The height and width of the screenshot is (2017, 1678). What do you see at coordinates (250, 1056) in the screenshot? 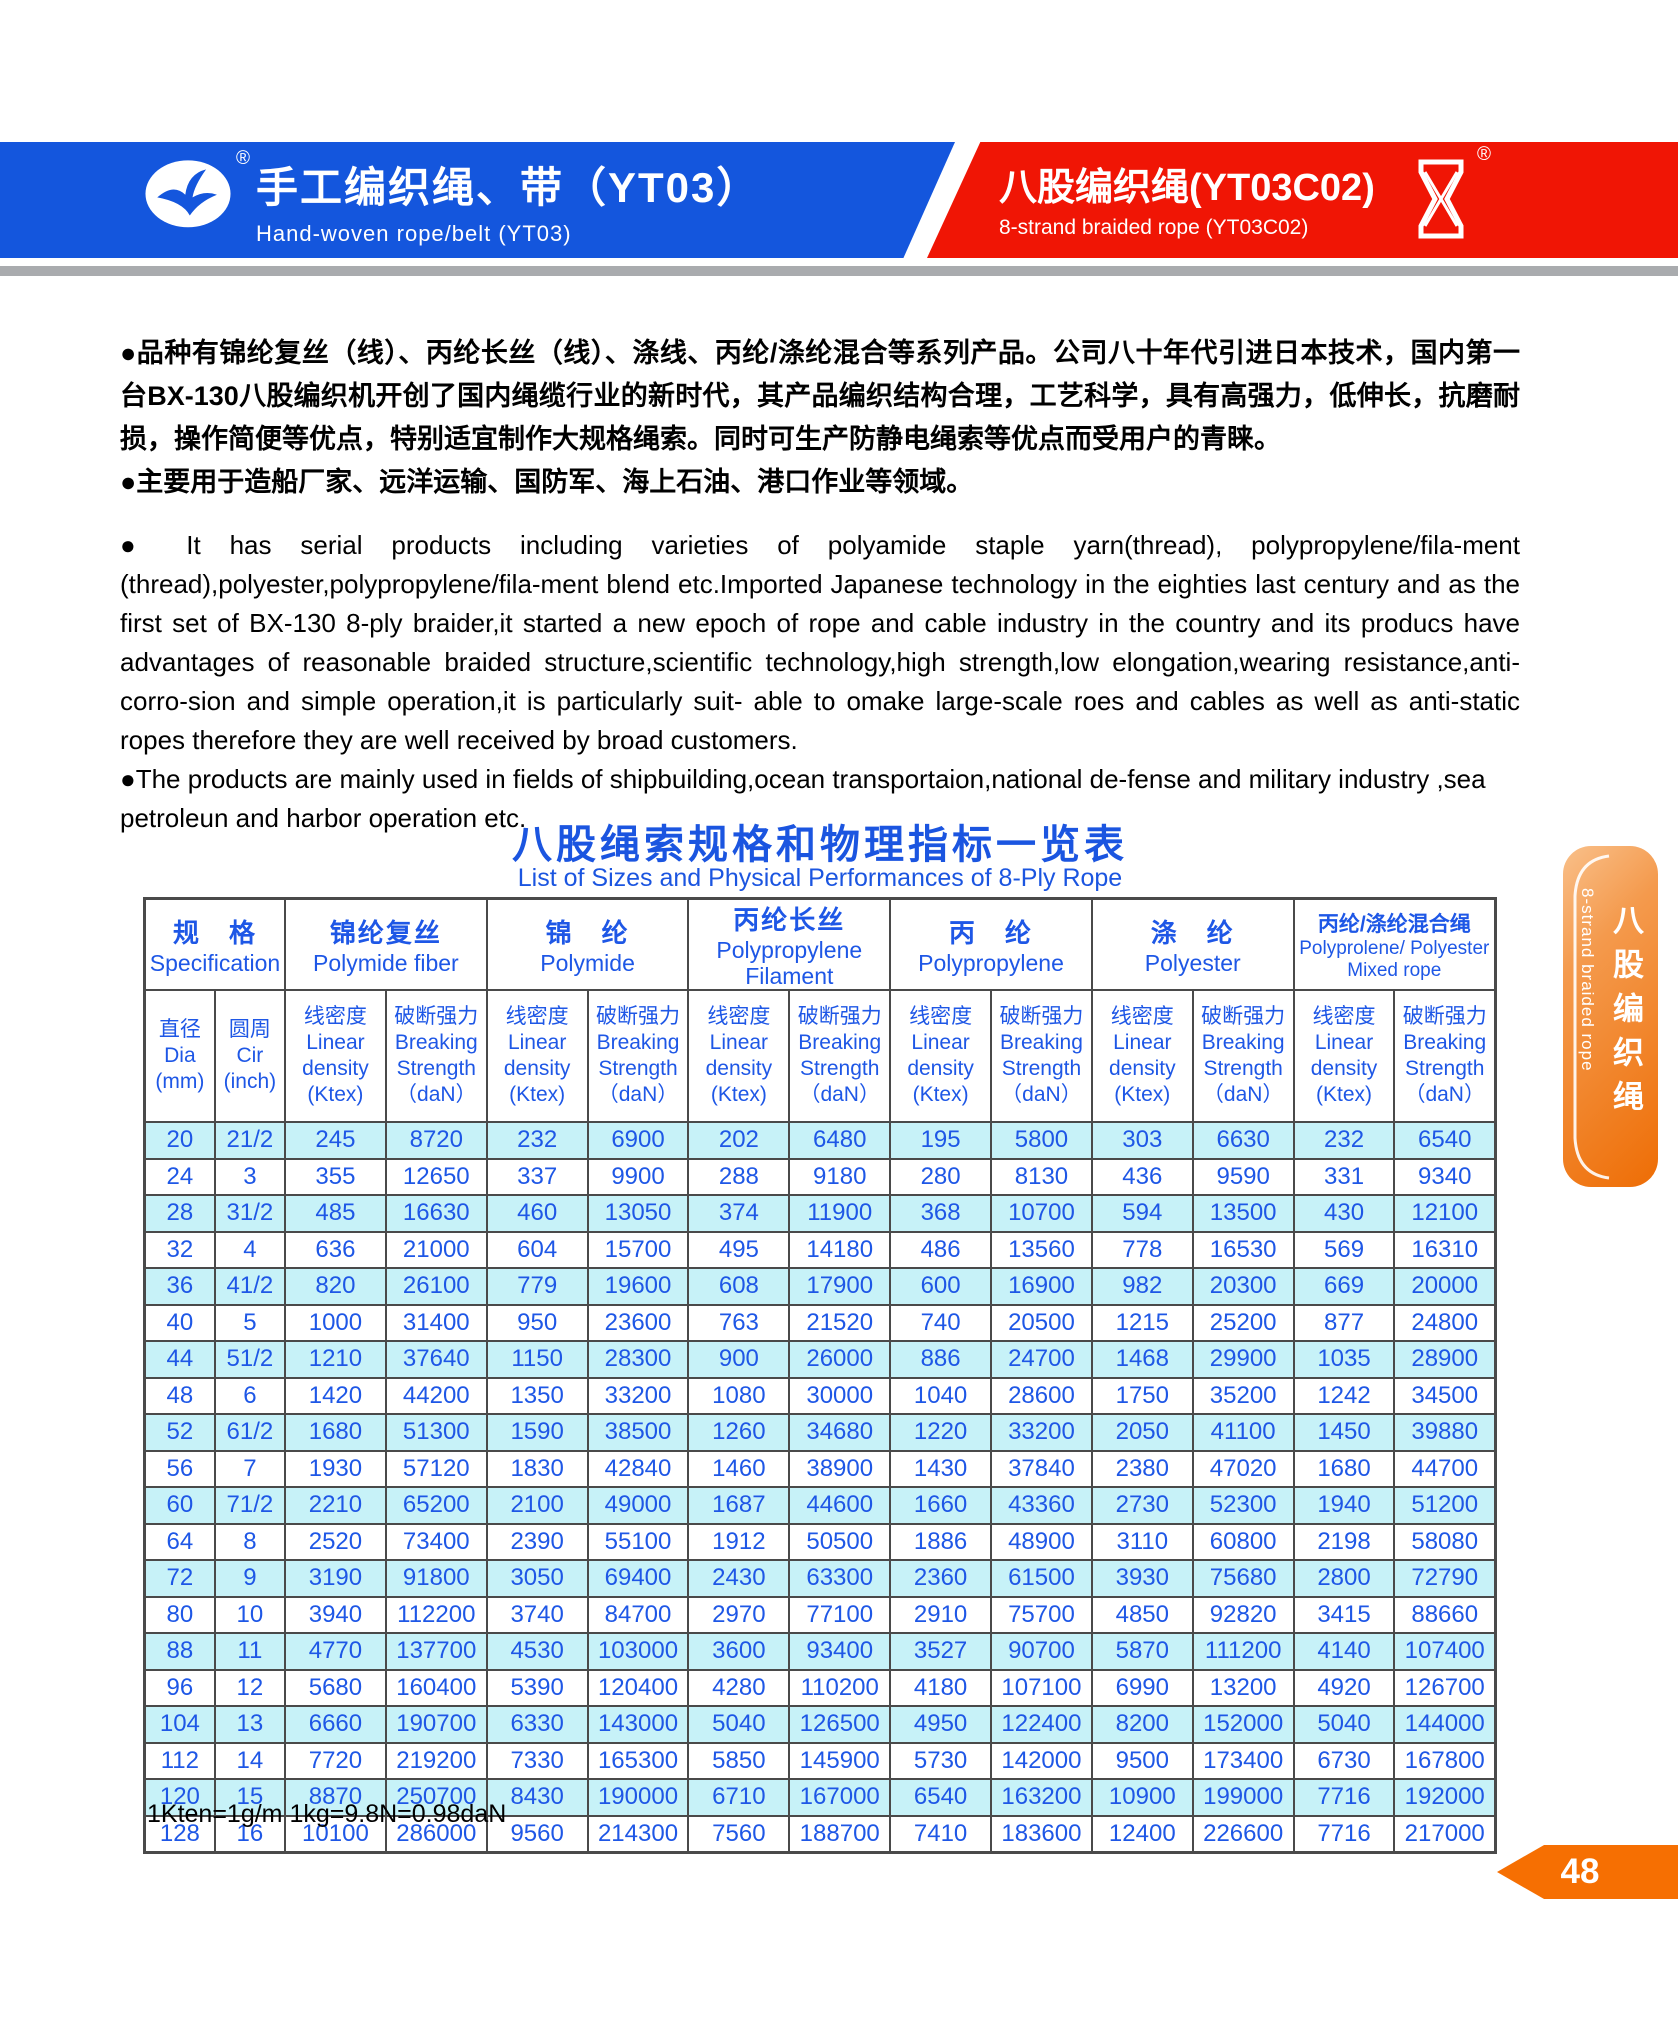
I see `column-subheader: 圆周 Cir (inch)` at bounding box center [250, 1056].